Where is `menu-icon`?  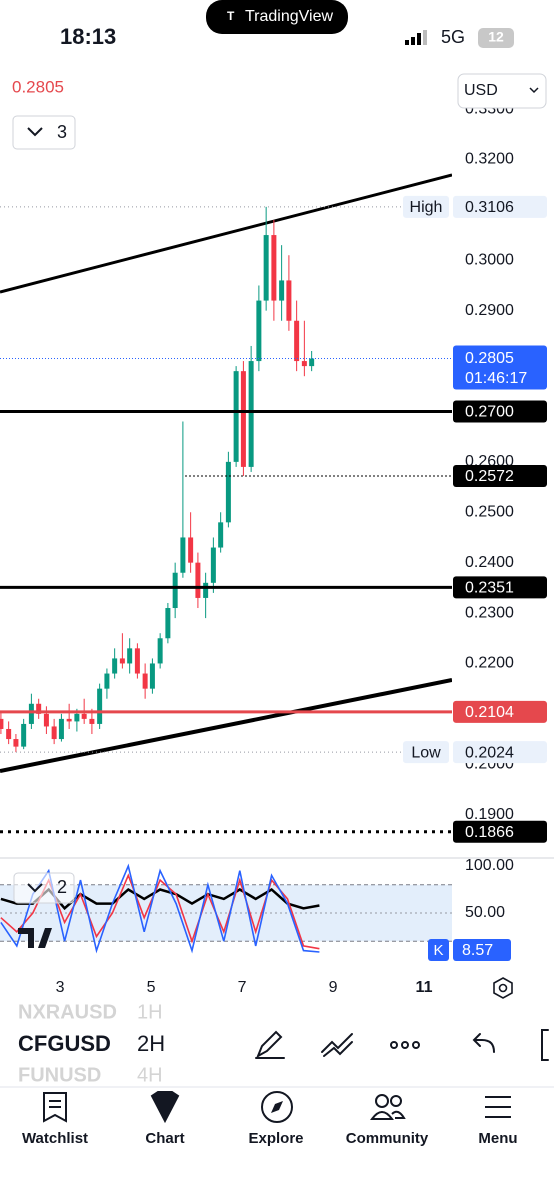
menu-icon is located at coordinates (498, 1107).